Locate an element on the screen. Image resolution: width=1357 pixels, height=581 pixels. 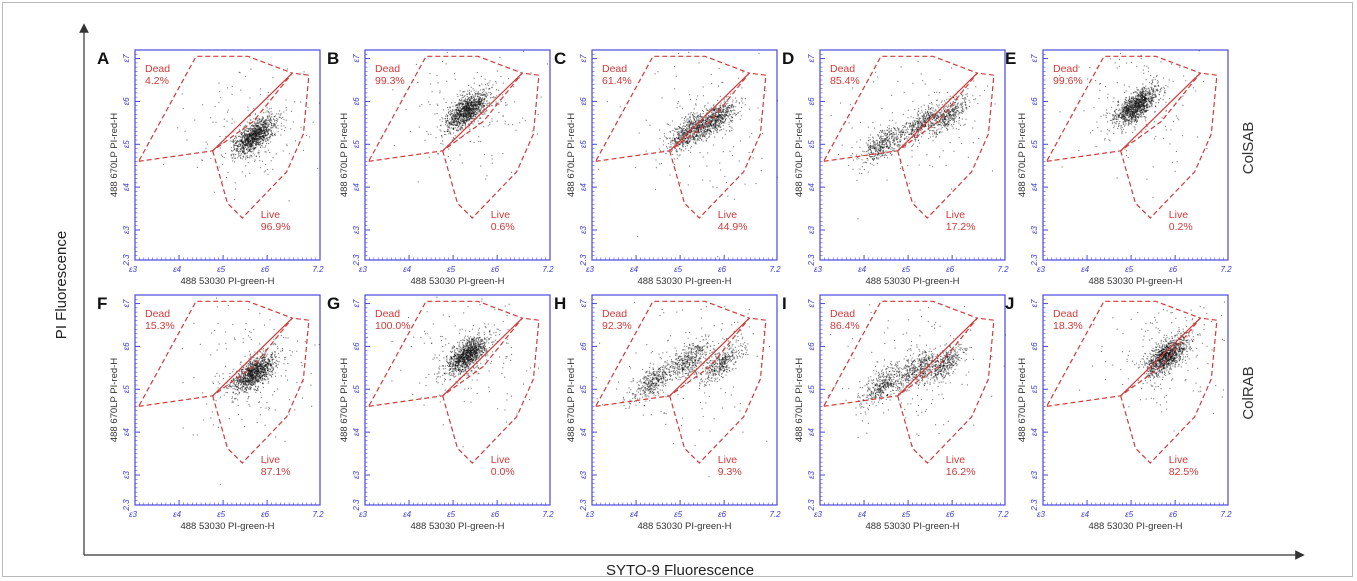
panel-letter: D is located at coordinates (788, 58).